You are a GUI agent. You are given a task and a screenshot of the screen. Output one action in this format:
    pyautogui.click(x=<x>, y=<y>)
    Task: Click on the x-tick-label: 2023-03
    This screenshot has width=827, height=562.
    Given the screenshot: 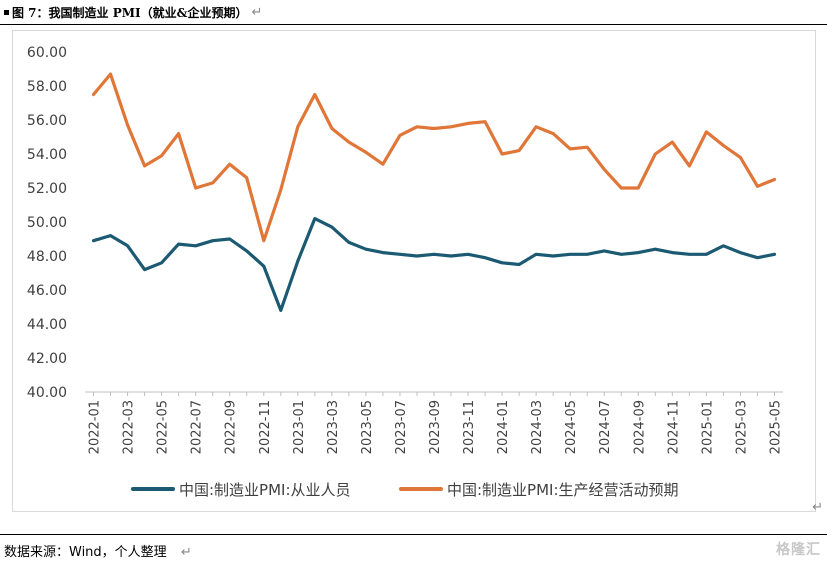 What is the action you would take?
    pyautogui.click(x=333, y=427)
    